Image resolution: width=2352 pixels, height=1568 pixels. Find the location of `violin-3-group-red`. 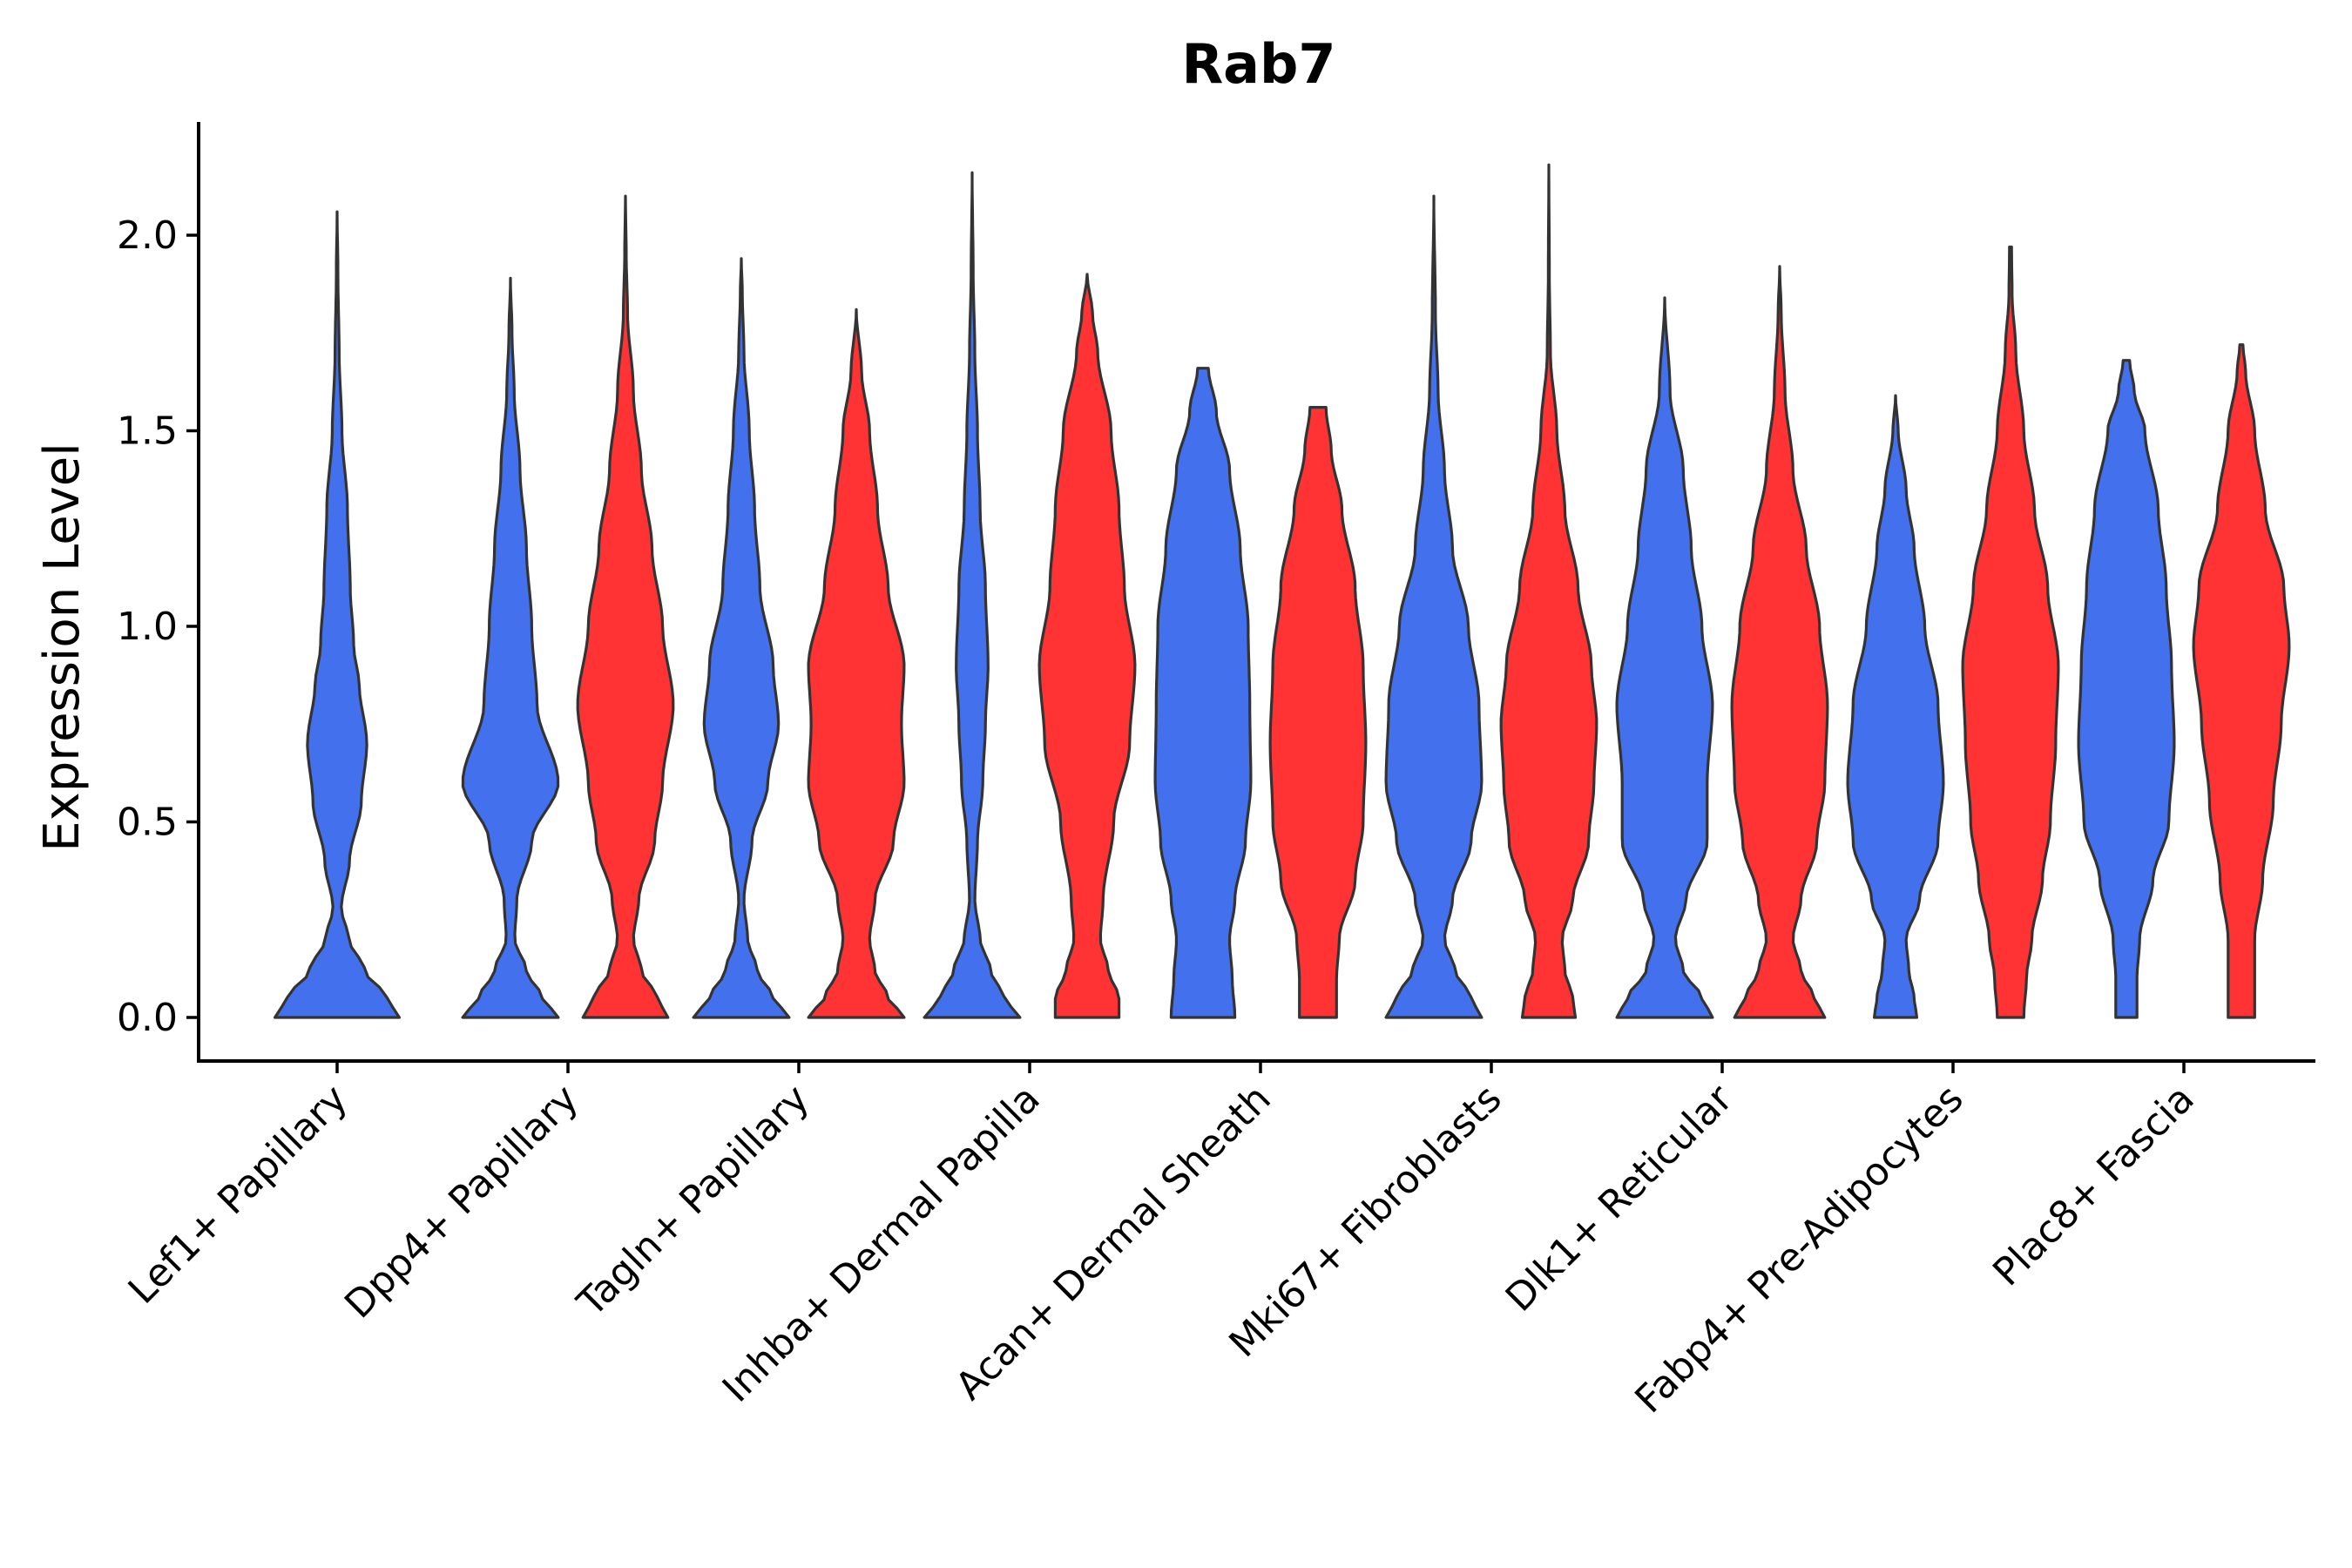

violin-3-group-red is located at coordinates (625, 606).